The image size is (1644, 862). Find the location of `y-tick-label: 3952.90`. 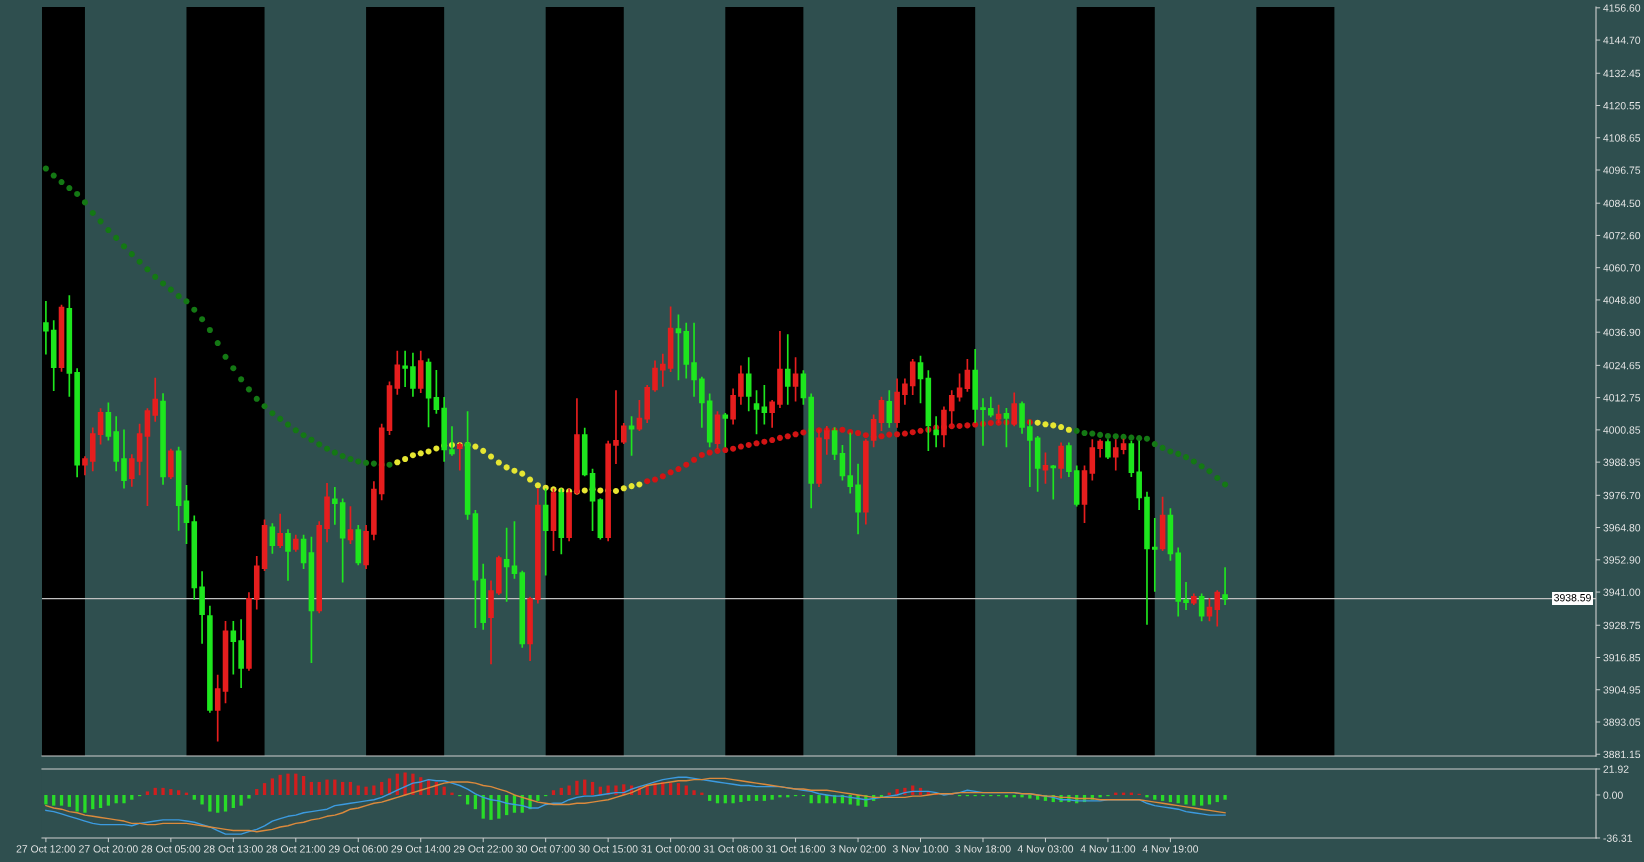

y-tick-label: 3952.90 is located at coordinates (1622, 560).